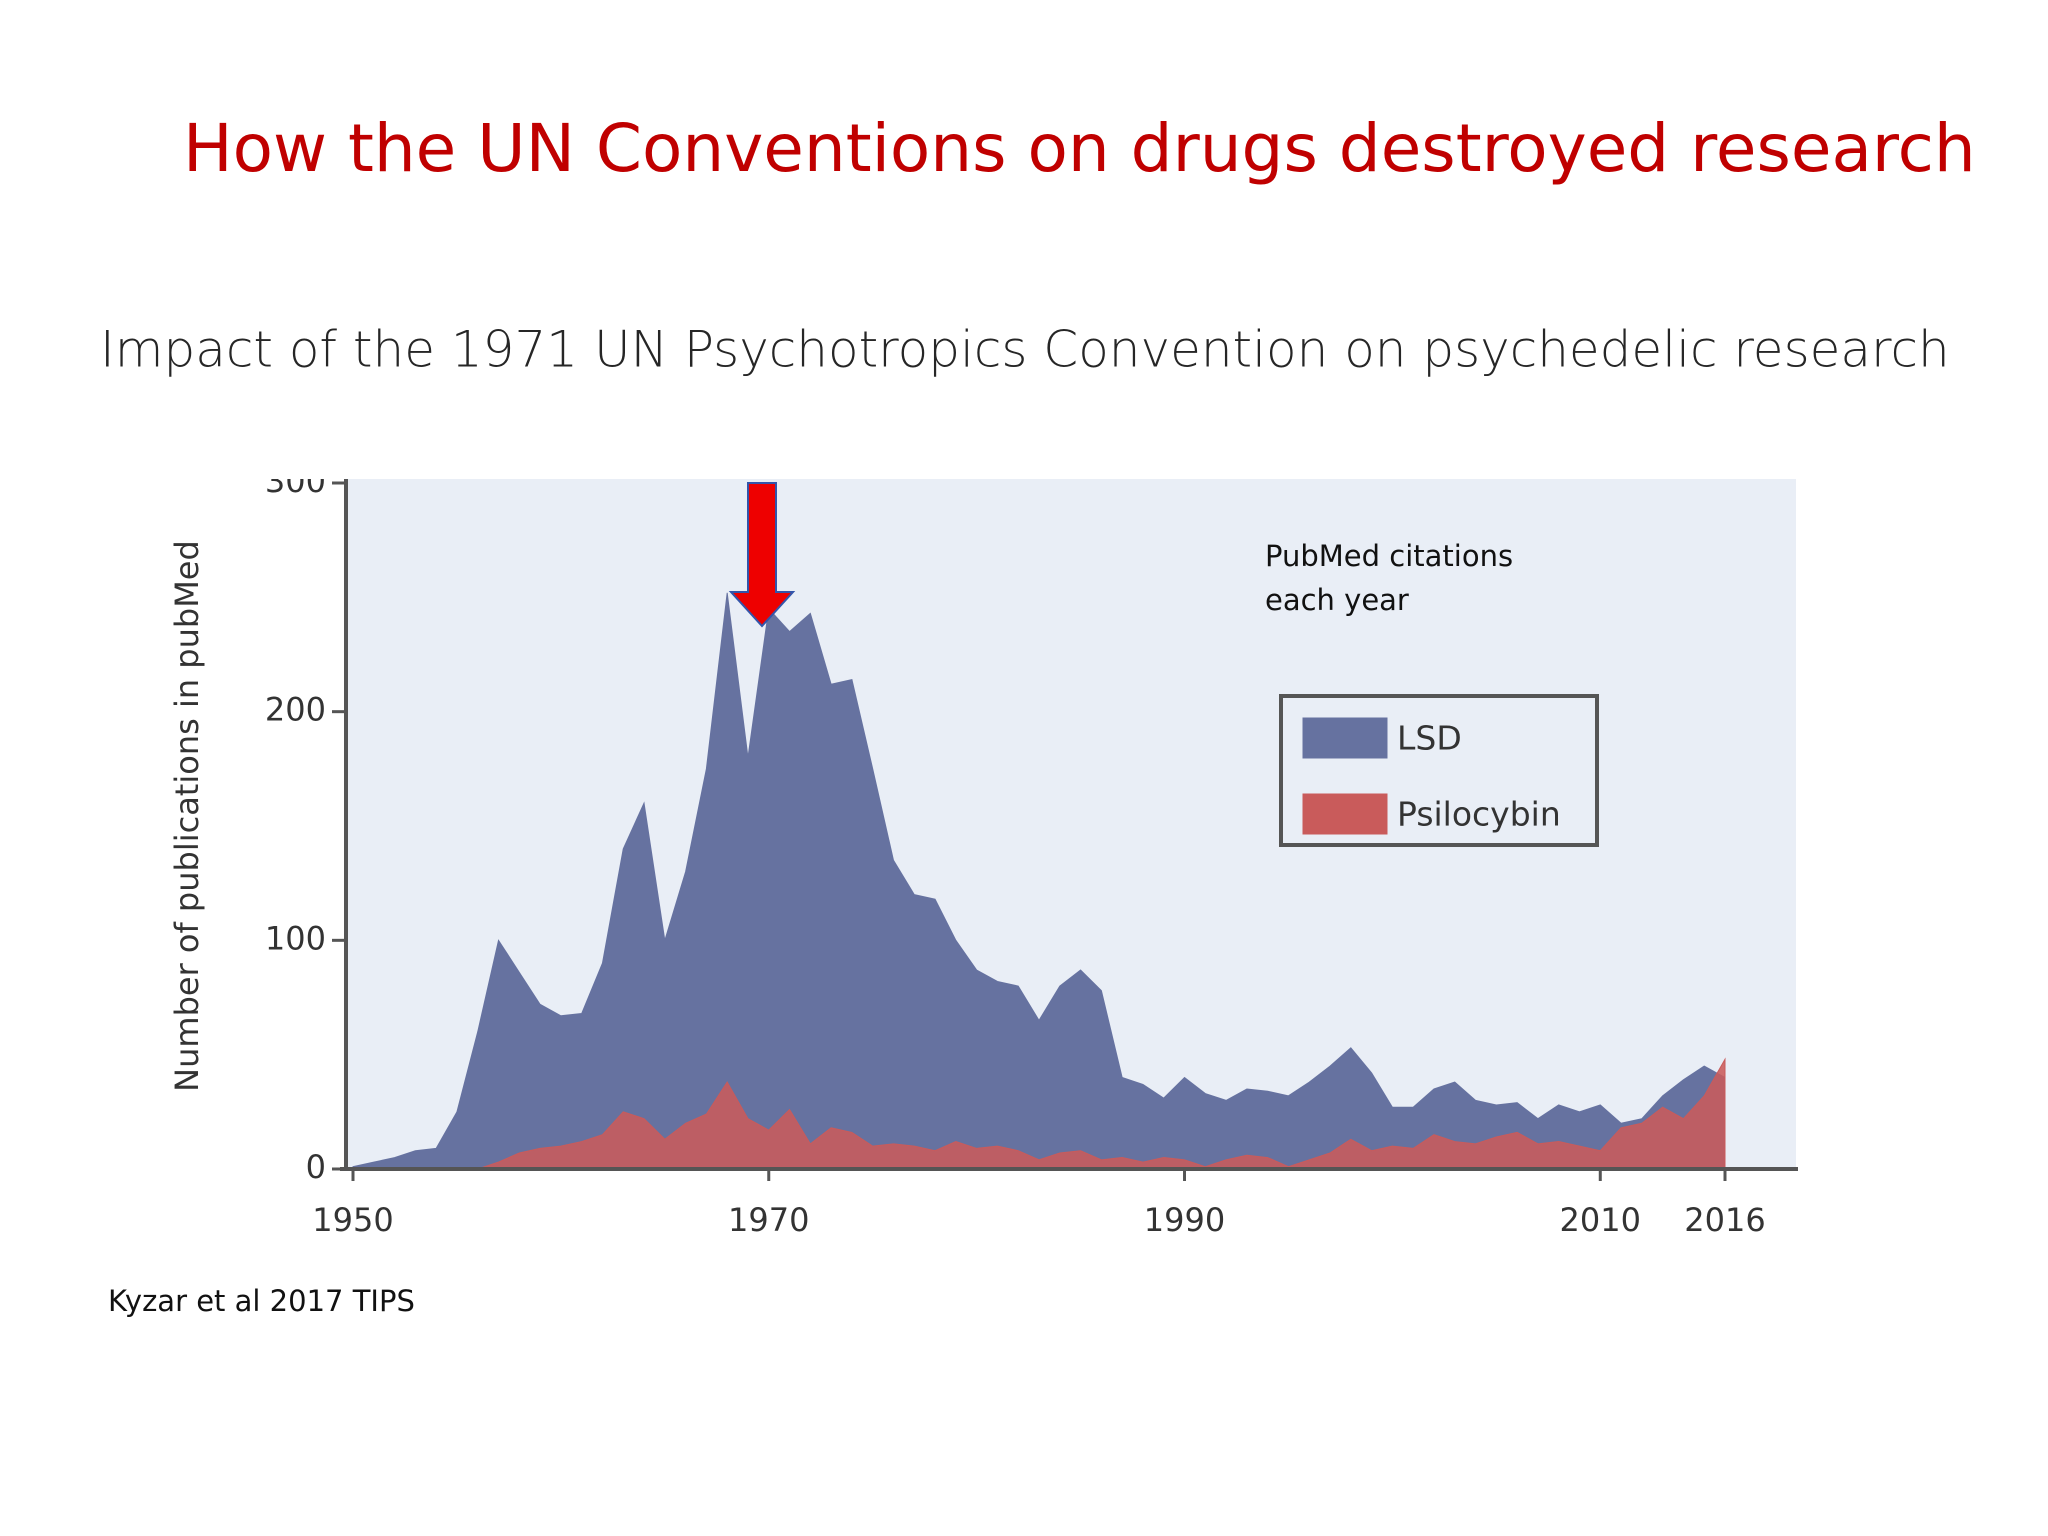 The width and height of the screenshot is (2048, 1536). I want to click on x-tick-label: 2016, so click(1724, 1220).